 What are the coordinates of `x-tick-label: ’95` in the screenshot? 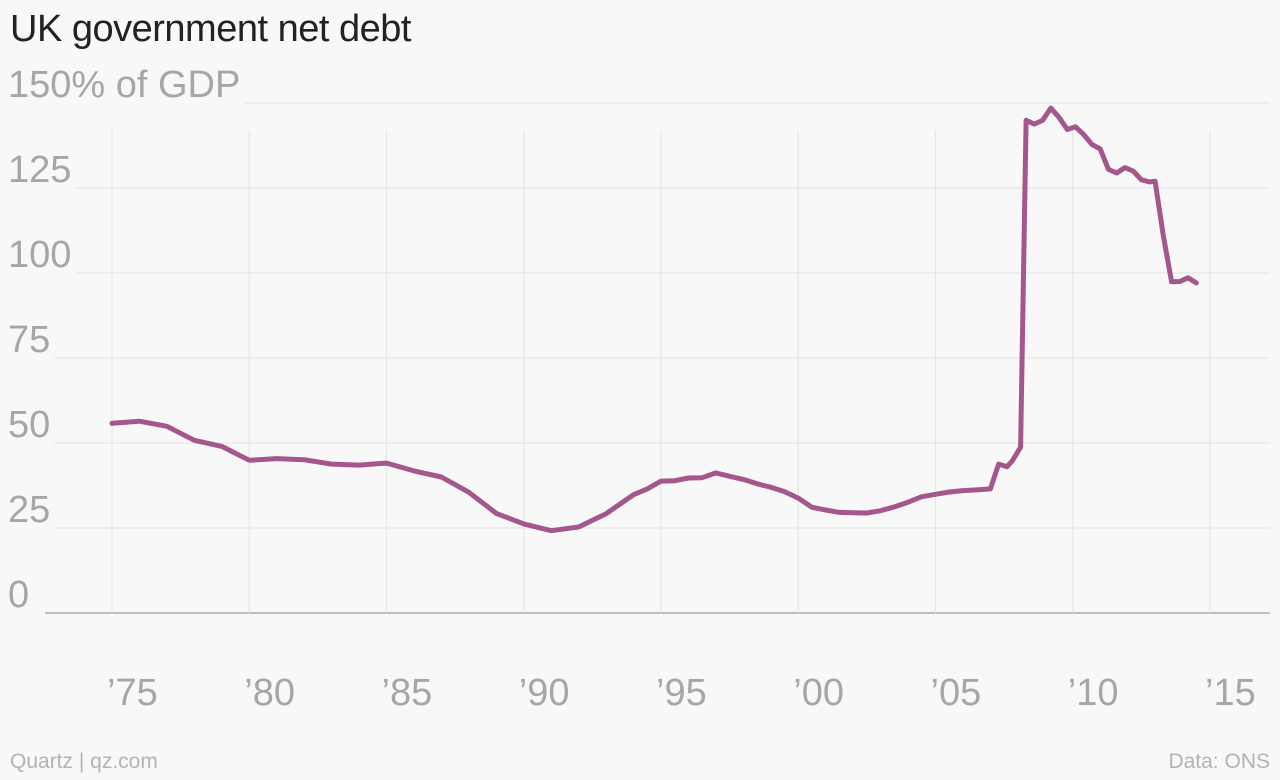 It's located at (681, 693).